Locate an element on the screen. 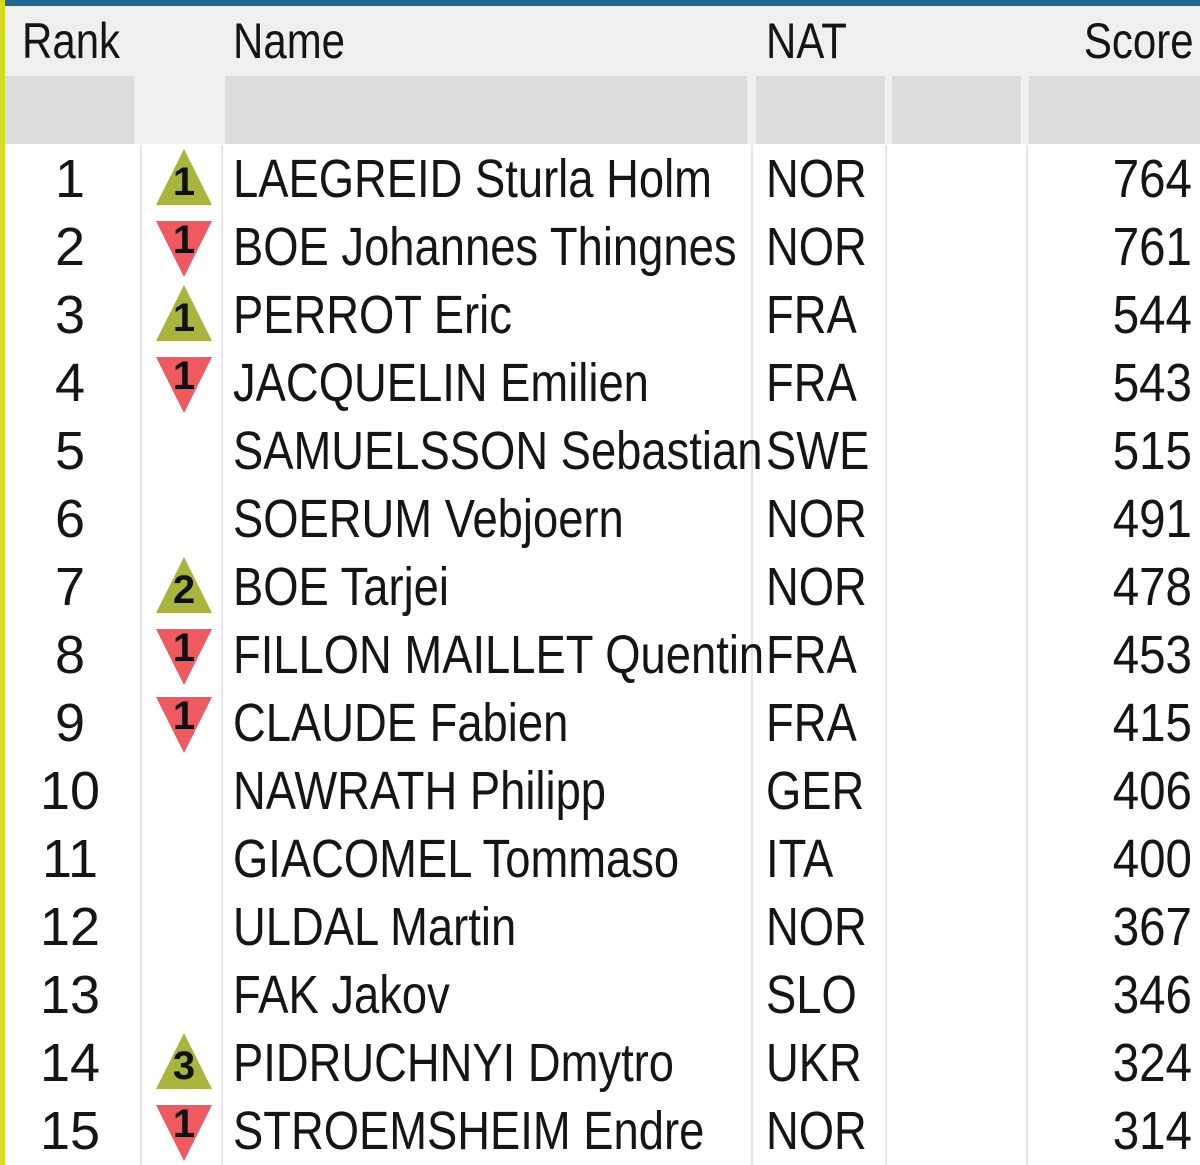  filter-score is located at coordinates (1114, 110).